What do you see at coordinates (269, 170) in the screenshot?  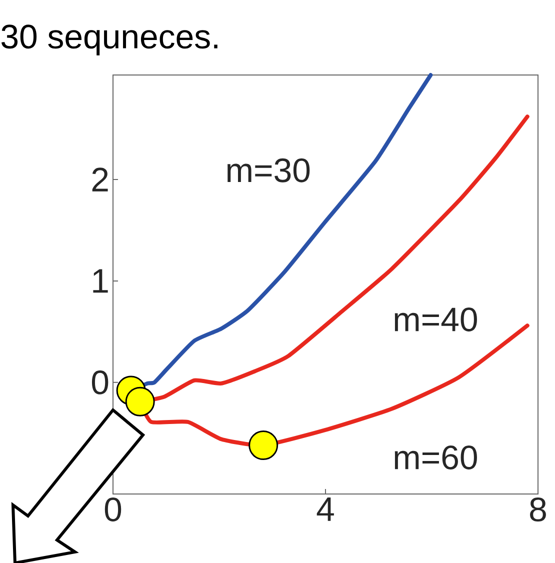 I see `series-label: m=30` at bounding box center [269, 170].